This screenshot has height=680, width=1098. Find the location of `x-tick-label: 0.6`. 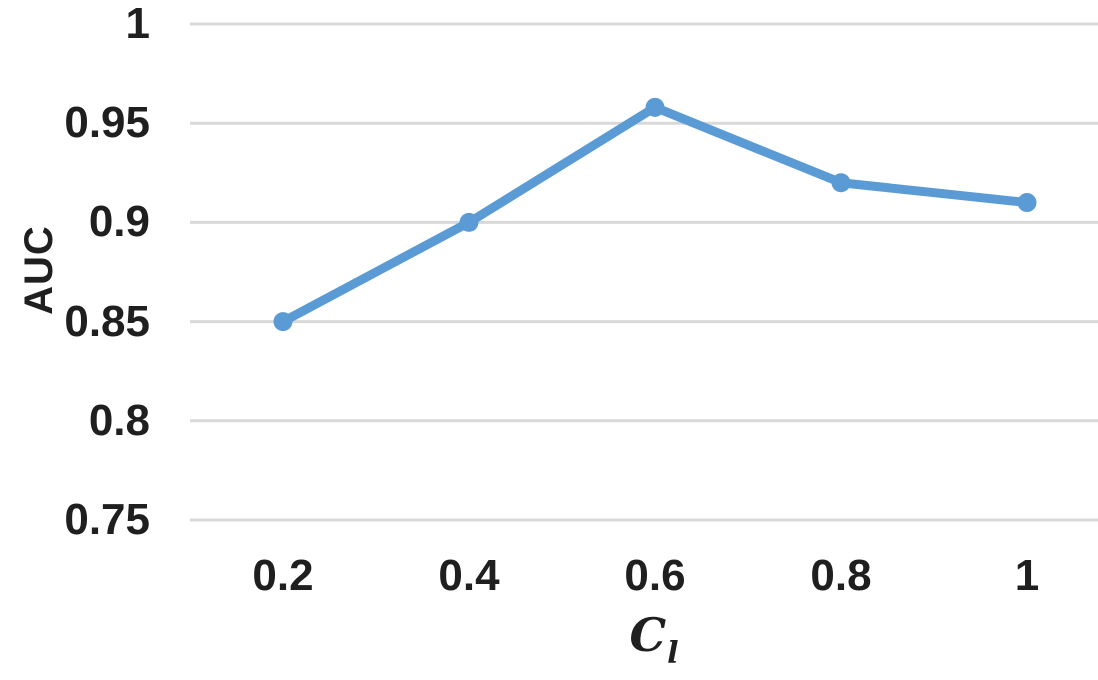

x-tick-label: 0.6 is located at coordinates (655, 575).